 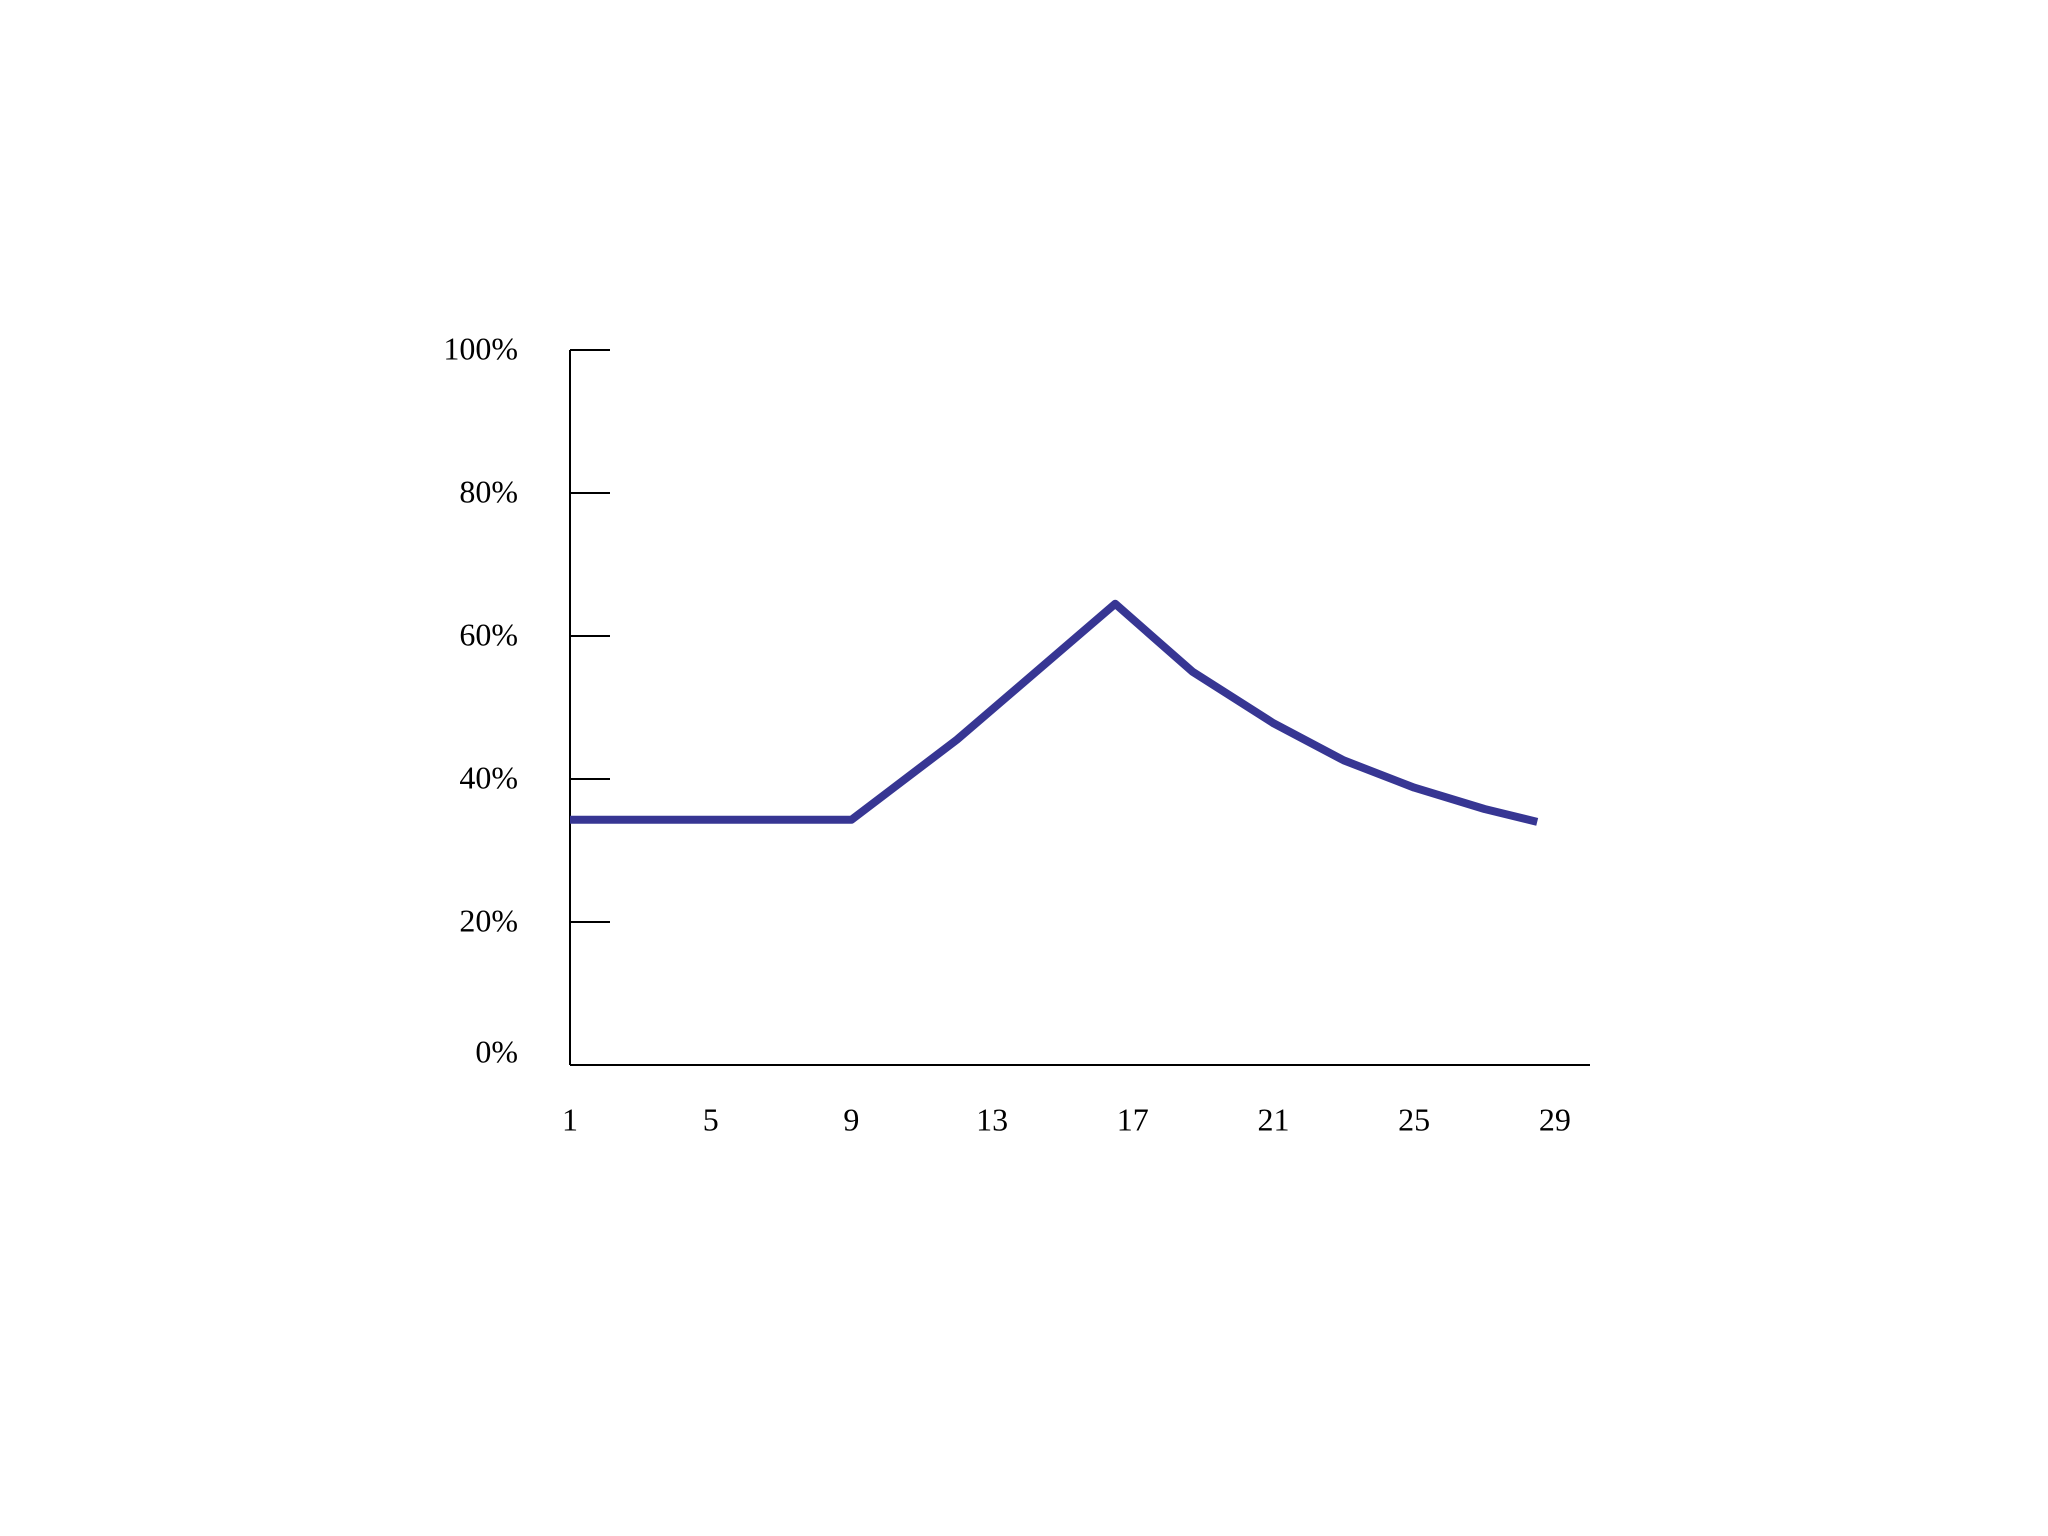 I want to click on x-tick-label: 9, so click(x=851, y=1119).